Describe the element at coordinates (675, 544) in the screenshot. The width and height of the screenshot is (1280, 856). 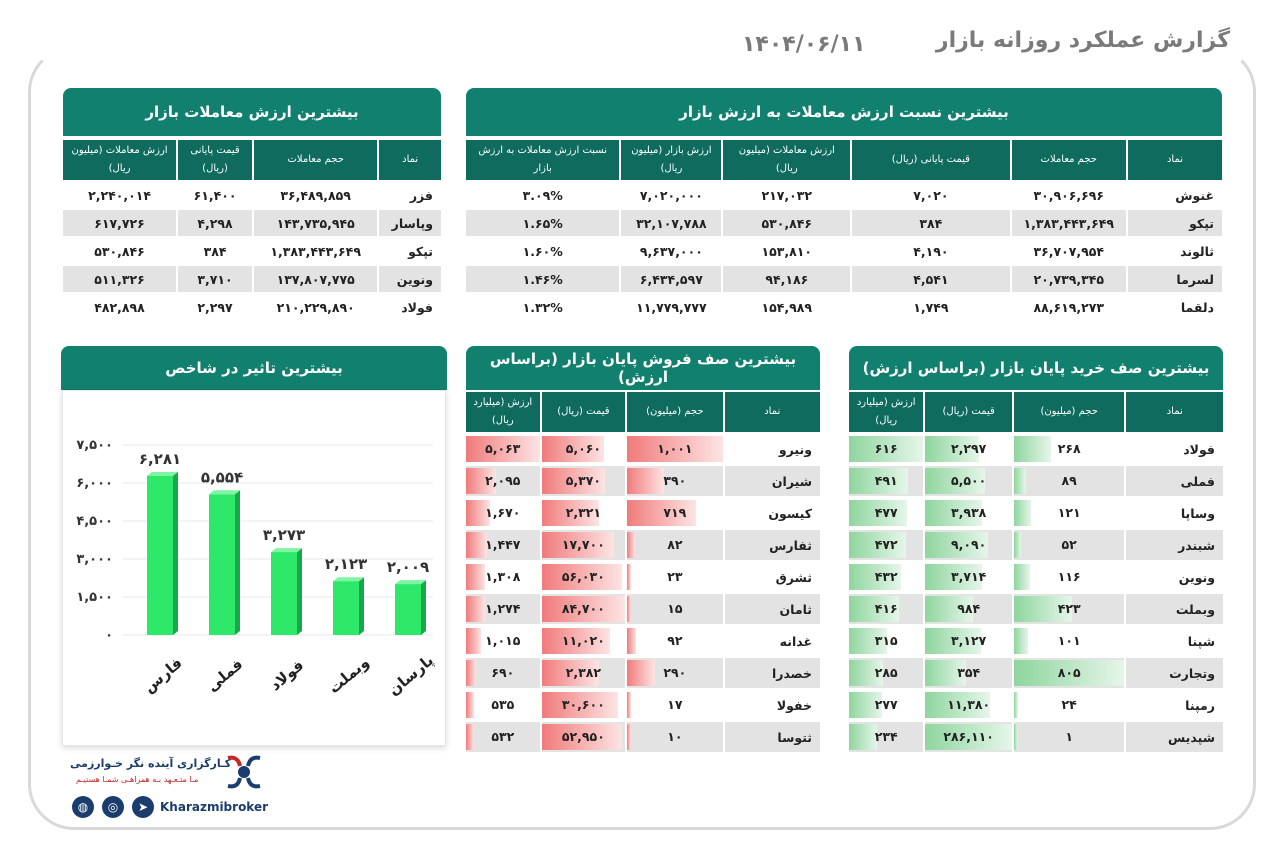
I see `vol-text: ۸۲` at that location.